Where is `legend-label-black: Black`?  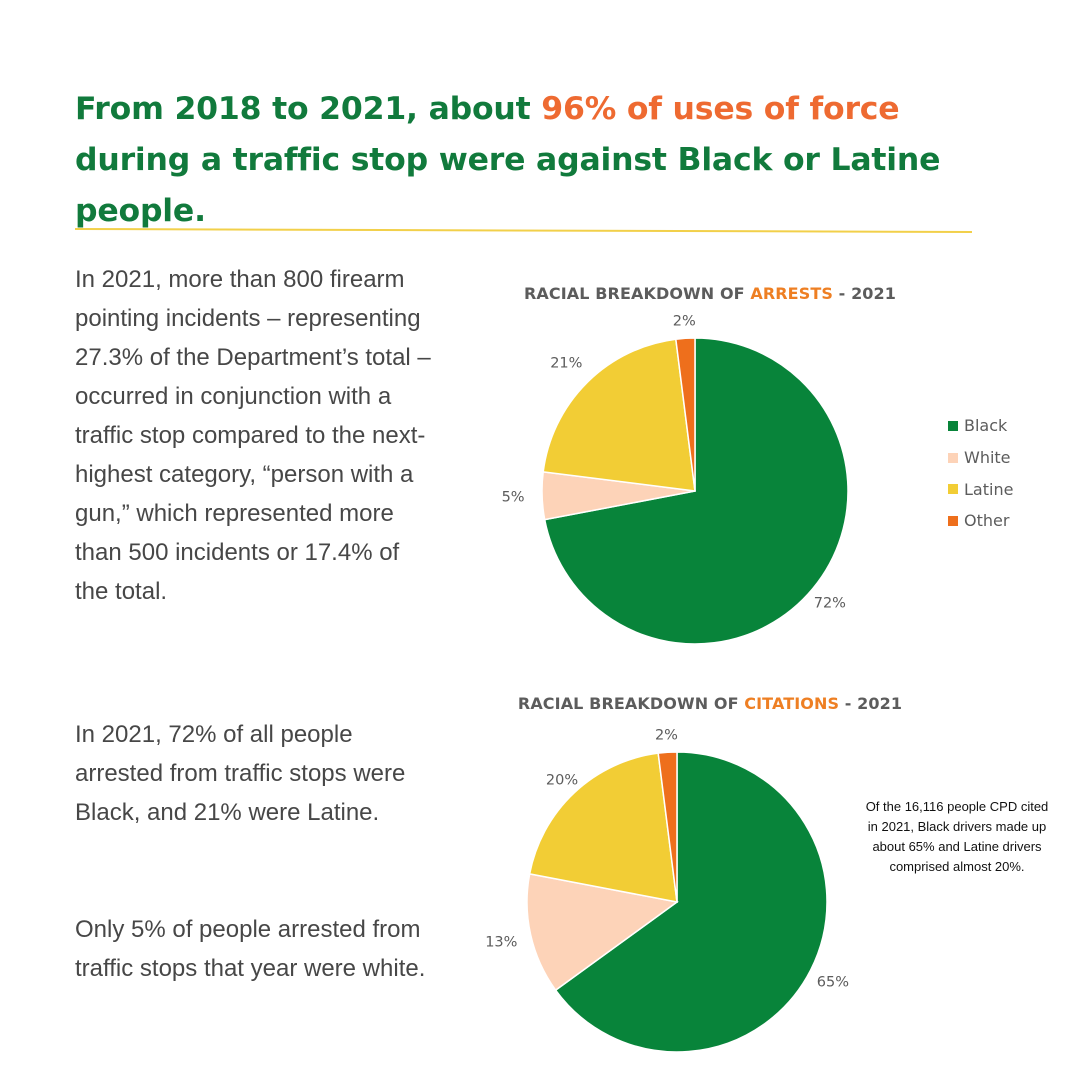 legend-label-black: Black is located at coordinates (986, 426).